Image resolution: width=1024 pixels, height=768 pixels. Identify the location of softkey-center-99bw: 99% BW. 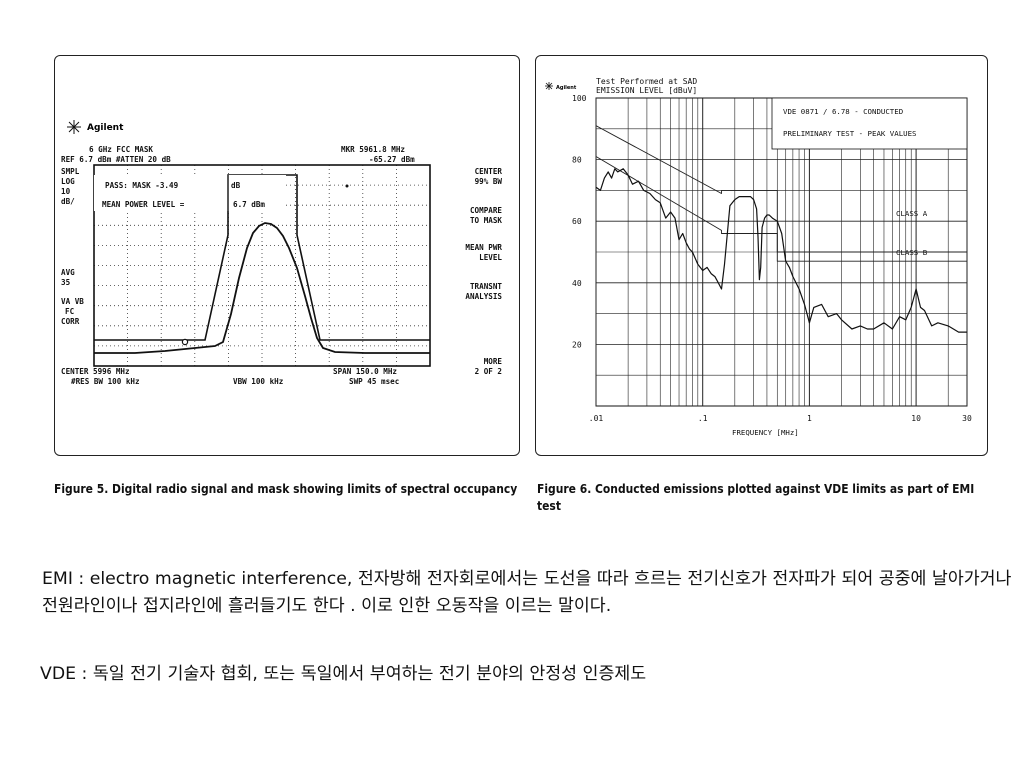
(489, 181).